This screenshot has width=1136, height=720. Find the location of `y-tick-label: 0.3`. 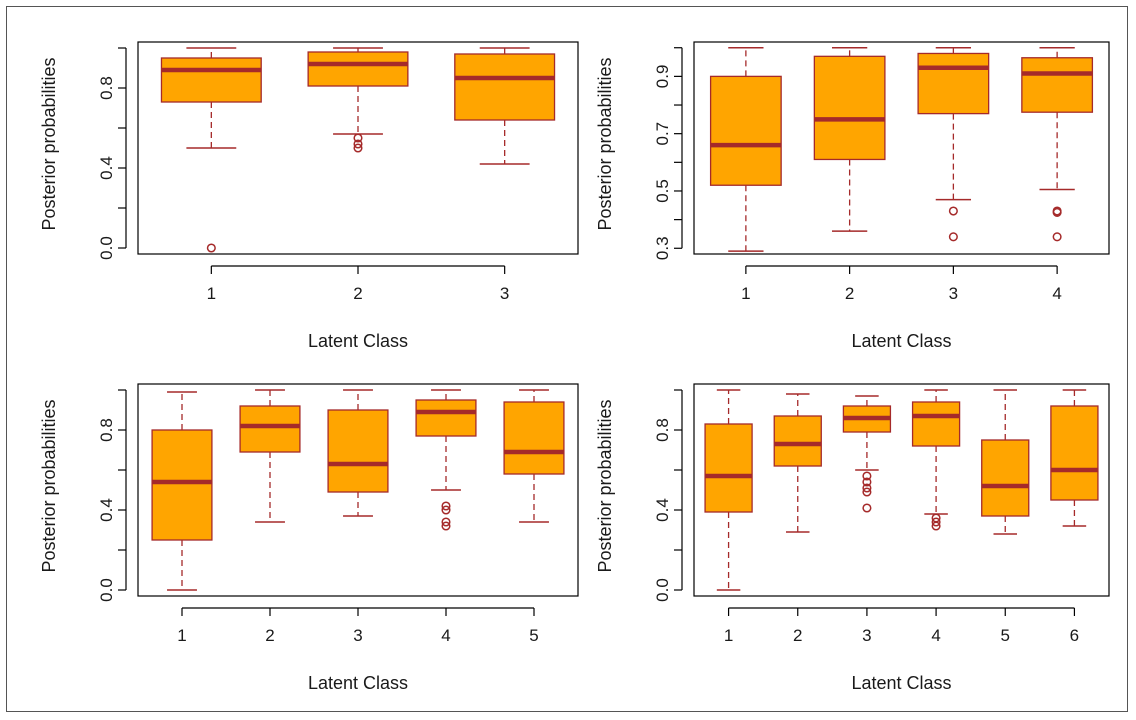

y-tick-label: 0.3 is located at coordinates (662, 248).